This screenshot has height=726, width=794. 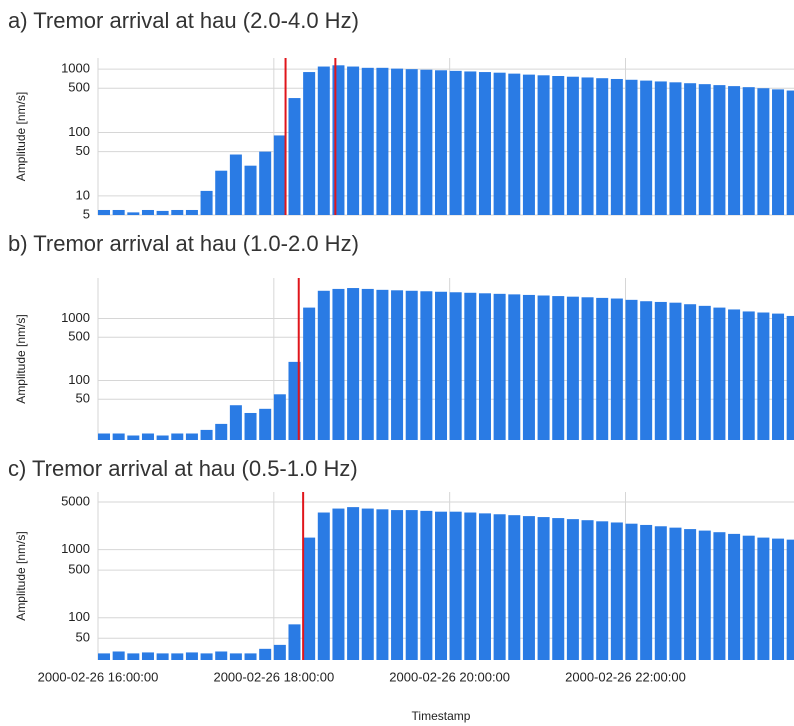 I want to click on x-tick-label: 2000-02-26 20:00:00, so click(x=449, y=676).